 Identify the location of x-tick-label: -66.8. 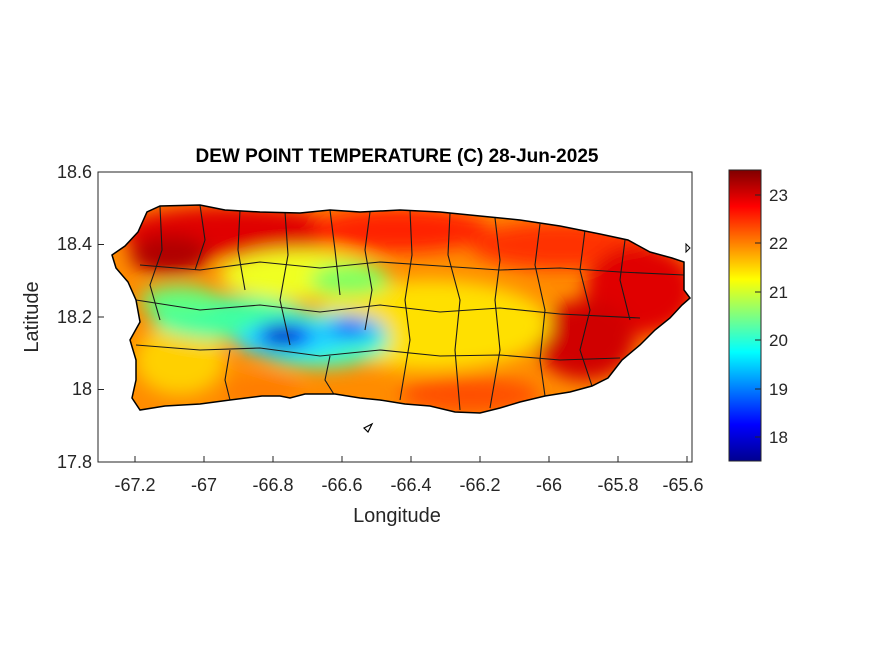
(272, 485).